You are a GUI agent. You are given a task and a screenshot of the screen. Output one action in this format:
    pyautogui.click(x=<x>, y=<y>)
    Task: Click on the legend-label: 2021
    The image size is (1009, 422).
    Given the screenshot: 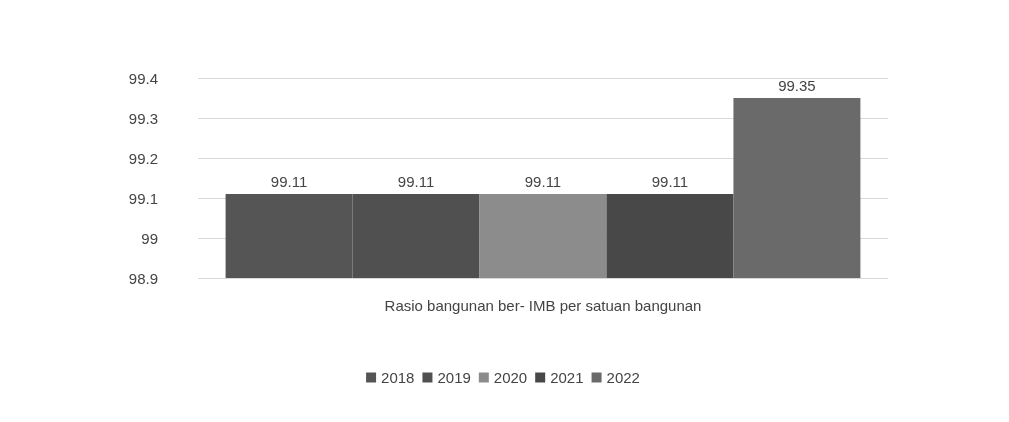 What is the action you would take?
    pyautogui.click(x=567, y=377)
    